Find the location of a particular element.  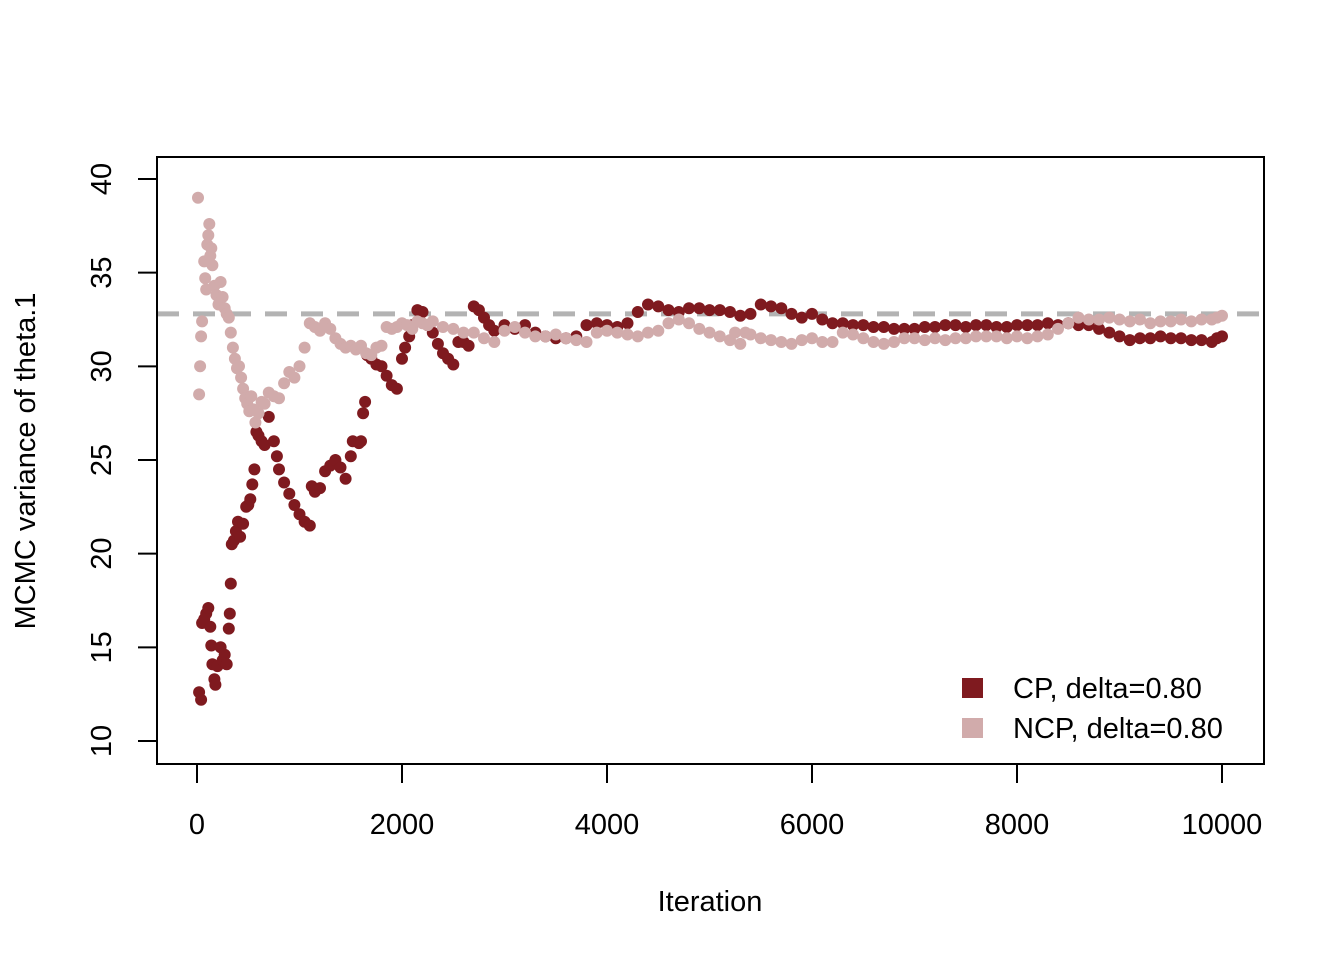

y-tick-label: 20 is located at coordinates (102, 554).